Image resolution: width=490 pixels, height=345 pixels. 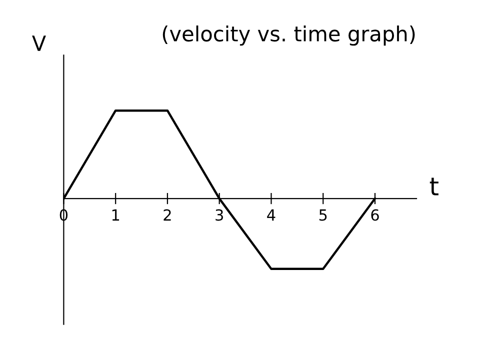 I want to click on x-axis-title: t, so click(x=434, y=187).